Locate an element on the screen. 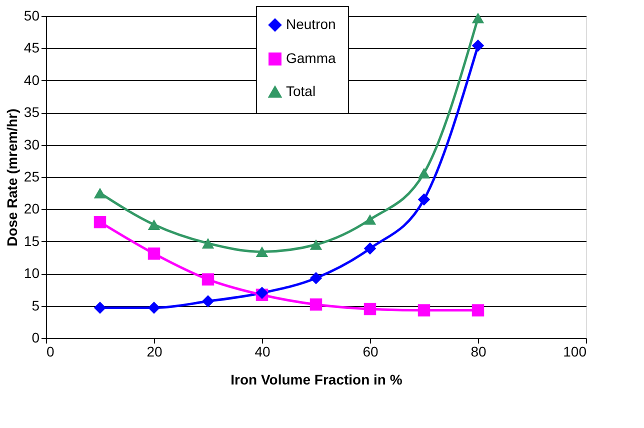 This screenshot has width=644, height=428. y-tick-label: 35 is located at coordinates (32, 112).